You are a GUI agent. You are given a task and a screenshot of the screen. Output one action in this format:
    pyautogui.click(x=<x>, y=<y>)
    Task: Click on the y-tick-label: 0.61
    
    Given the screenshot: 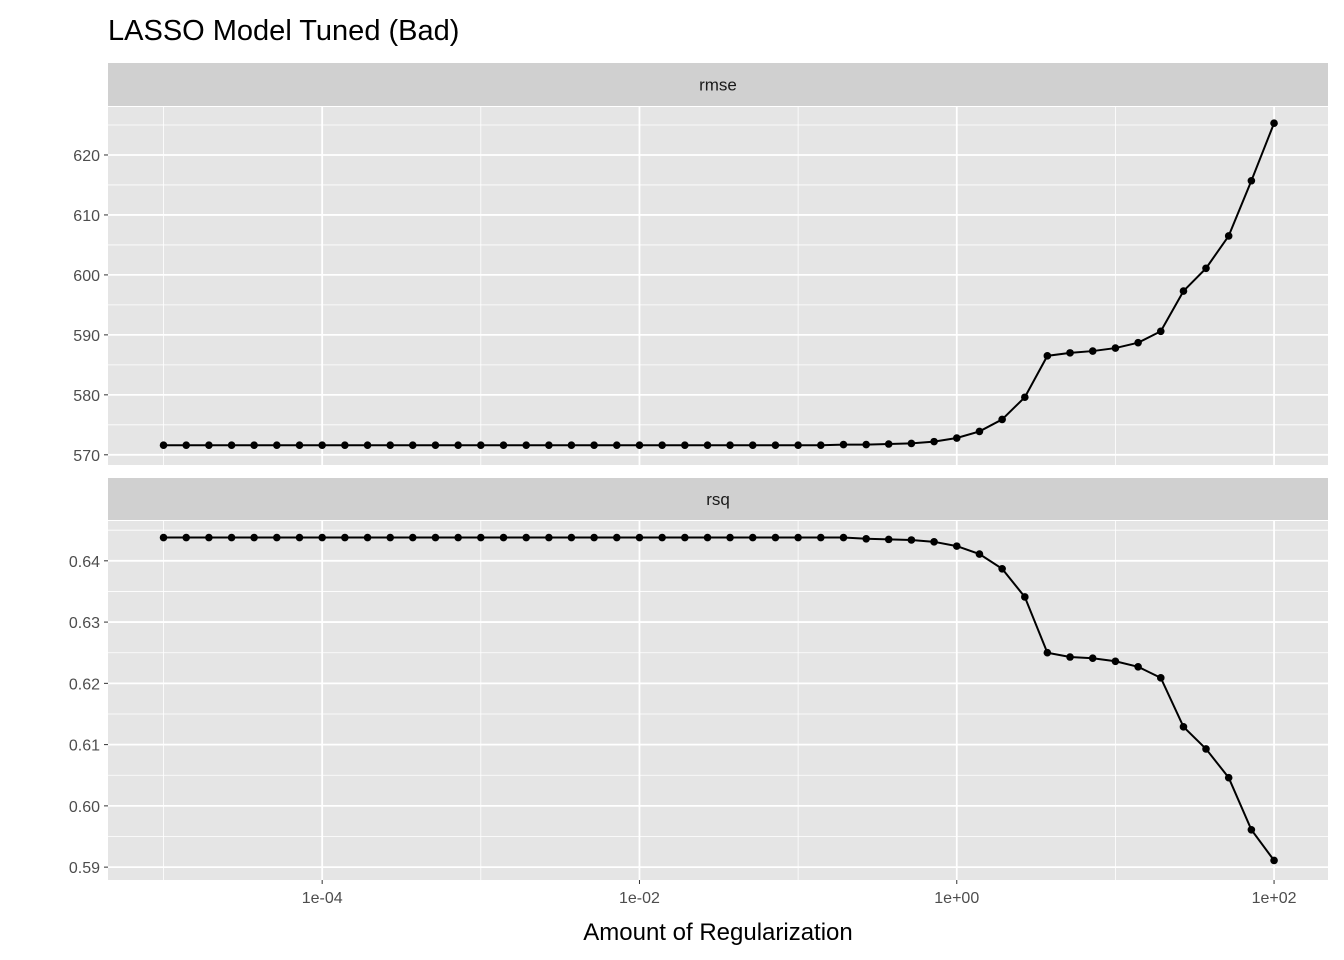 What is the action you would take?
    pyautogui.click(x=84, y=746)
    